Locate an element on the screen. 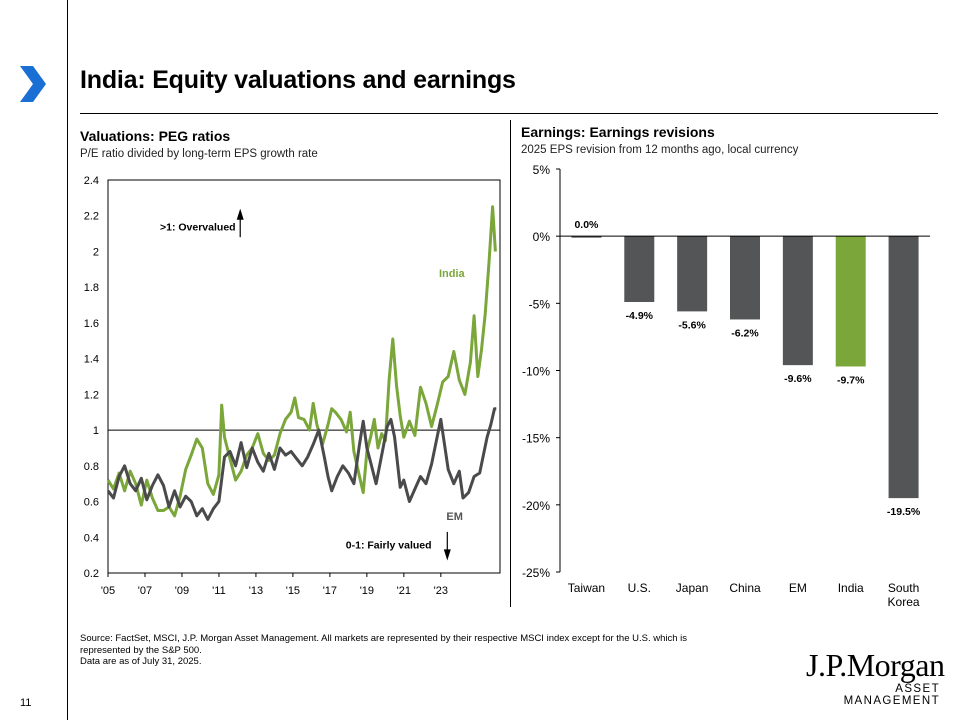 The image size is (960, 720). x-tick-label: '13 is located at coordinates (256, 591).